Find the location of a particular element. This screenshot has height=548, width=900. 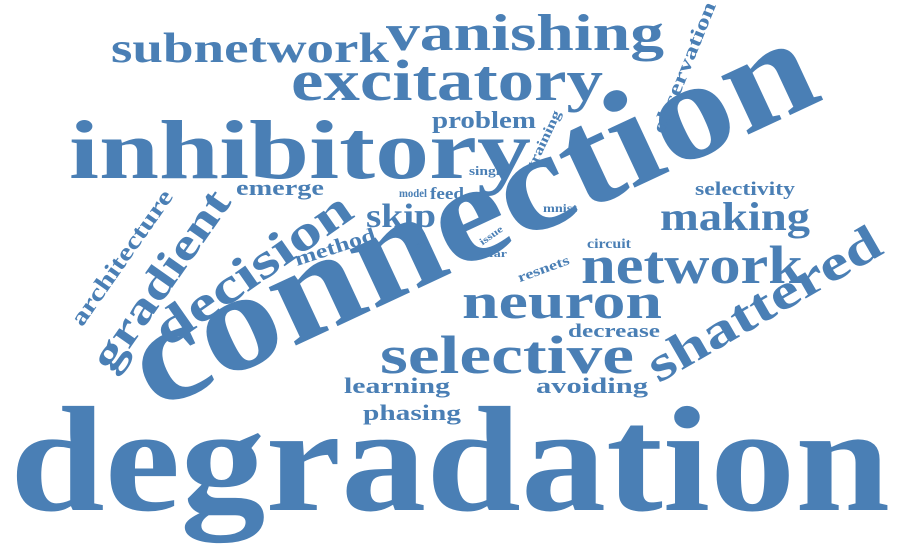

word-neuron: neuron is located at coordinates (562, 301).